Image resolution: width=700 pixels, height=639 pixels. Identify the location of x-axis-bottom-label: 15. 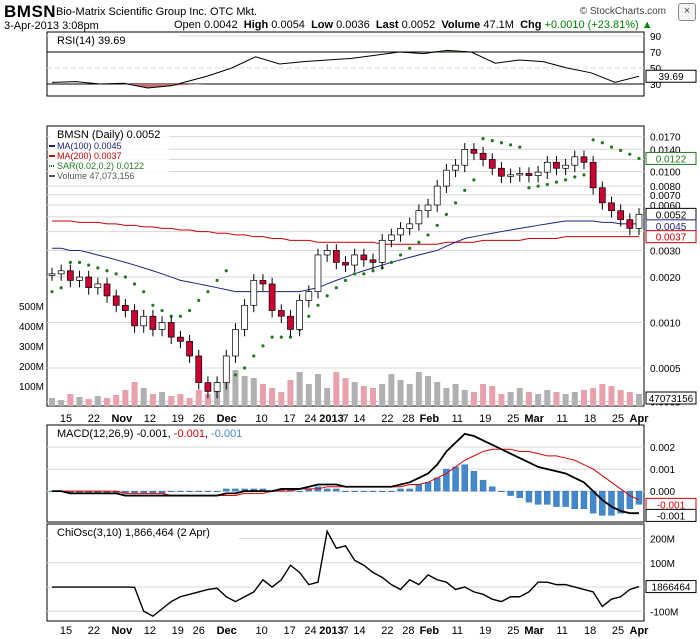
(66, 631).